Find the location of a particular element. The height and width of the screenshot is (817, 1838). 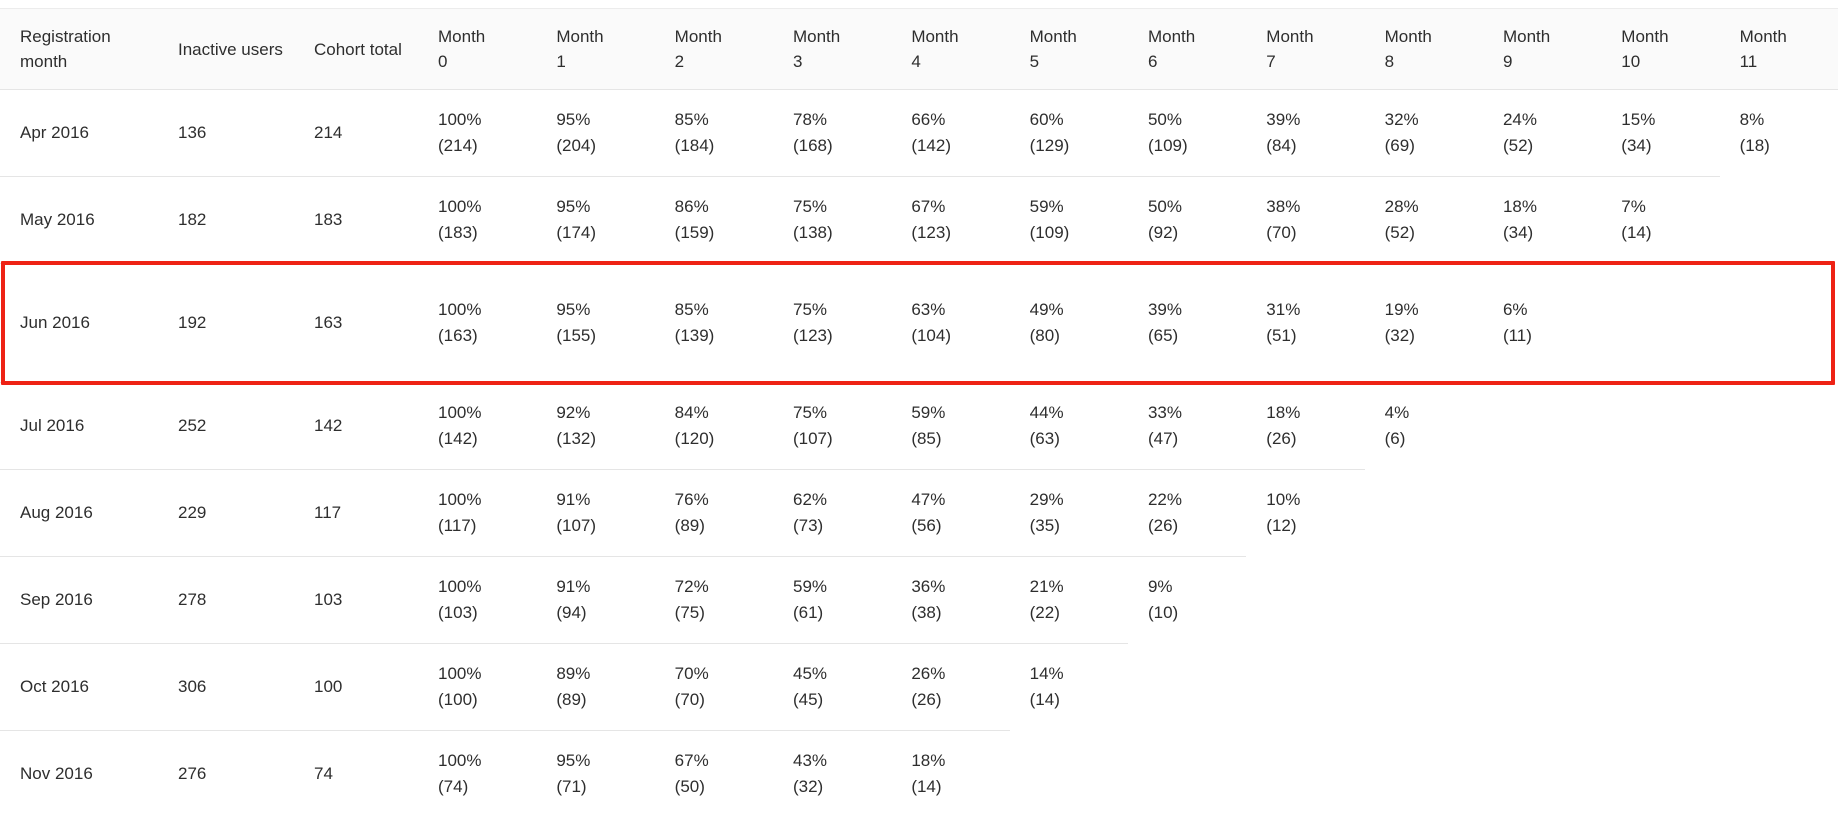

retention-cell: 100%(117) is located at coordinates (477, 513).